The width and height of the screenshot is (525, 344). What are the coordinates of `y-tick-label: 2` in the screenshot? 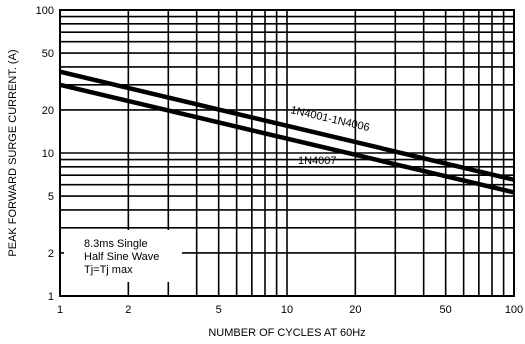 It's located at (51, 254).